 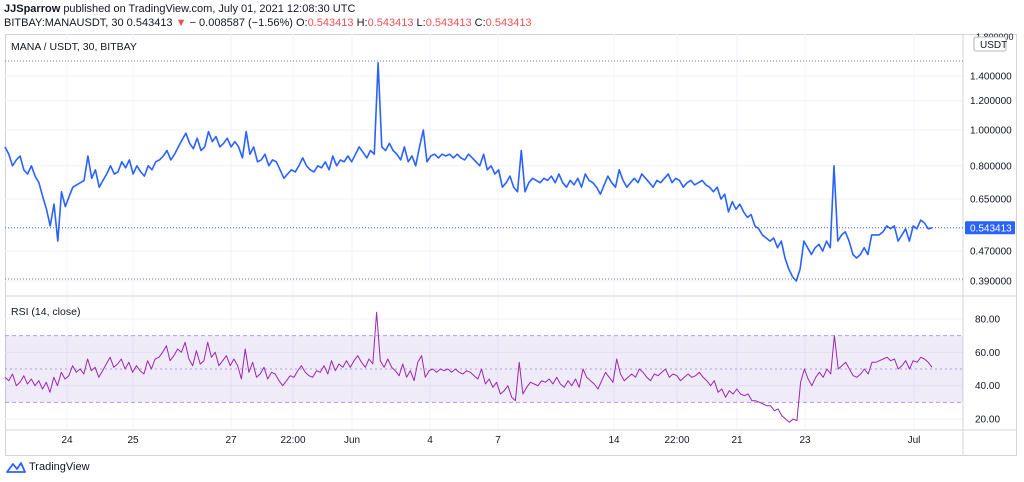 I want to click on price-change: − 0.008587 (−1.56%), so click(x=241, y=23).